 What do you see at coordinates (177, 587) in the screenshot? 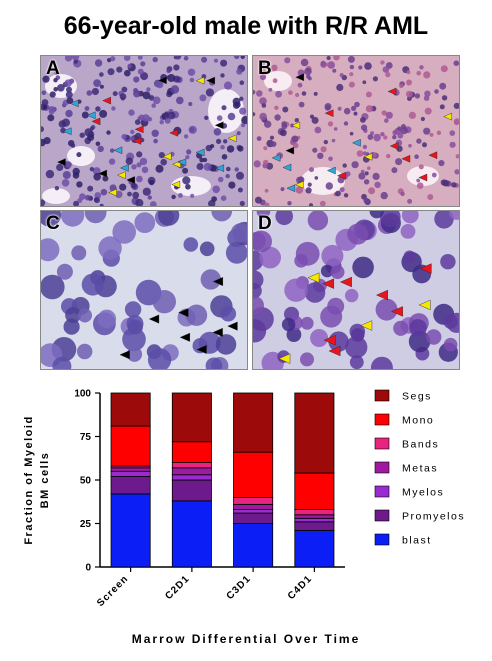
I see `x-tick-label: C2D1` at bounding box center [177, 587].